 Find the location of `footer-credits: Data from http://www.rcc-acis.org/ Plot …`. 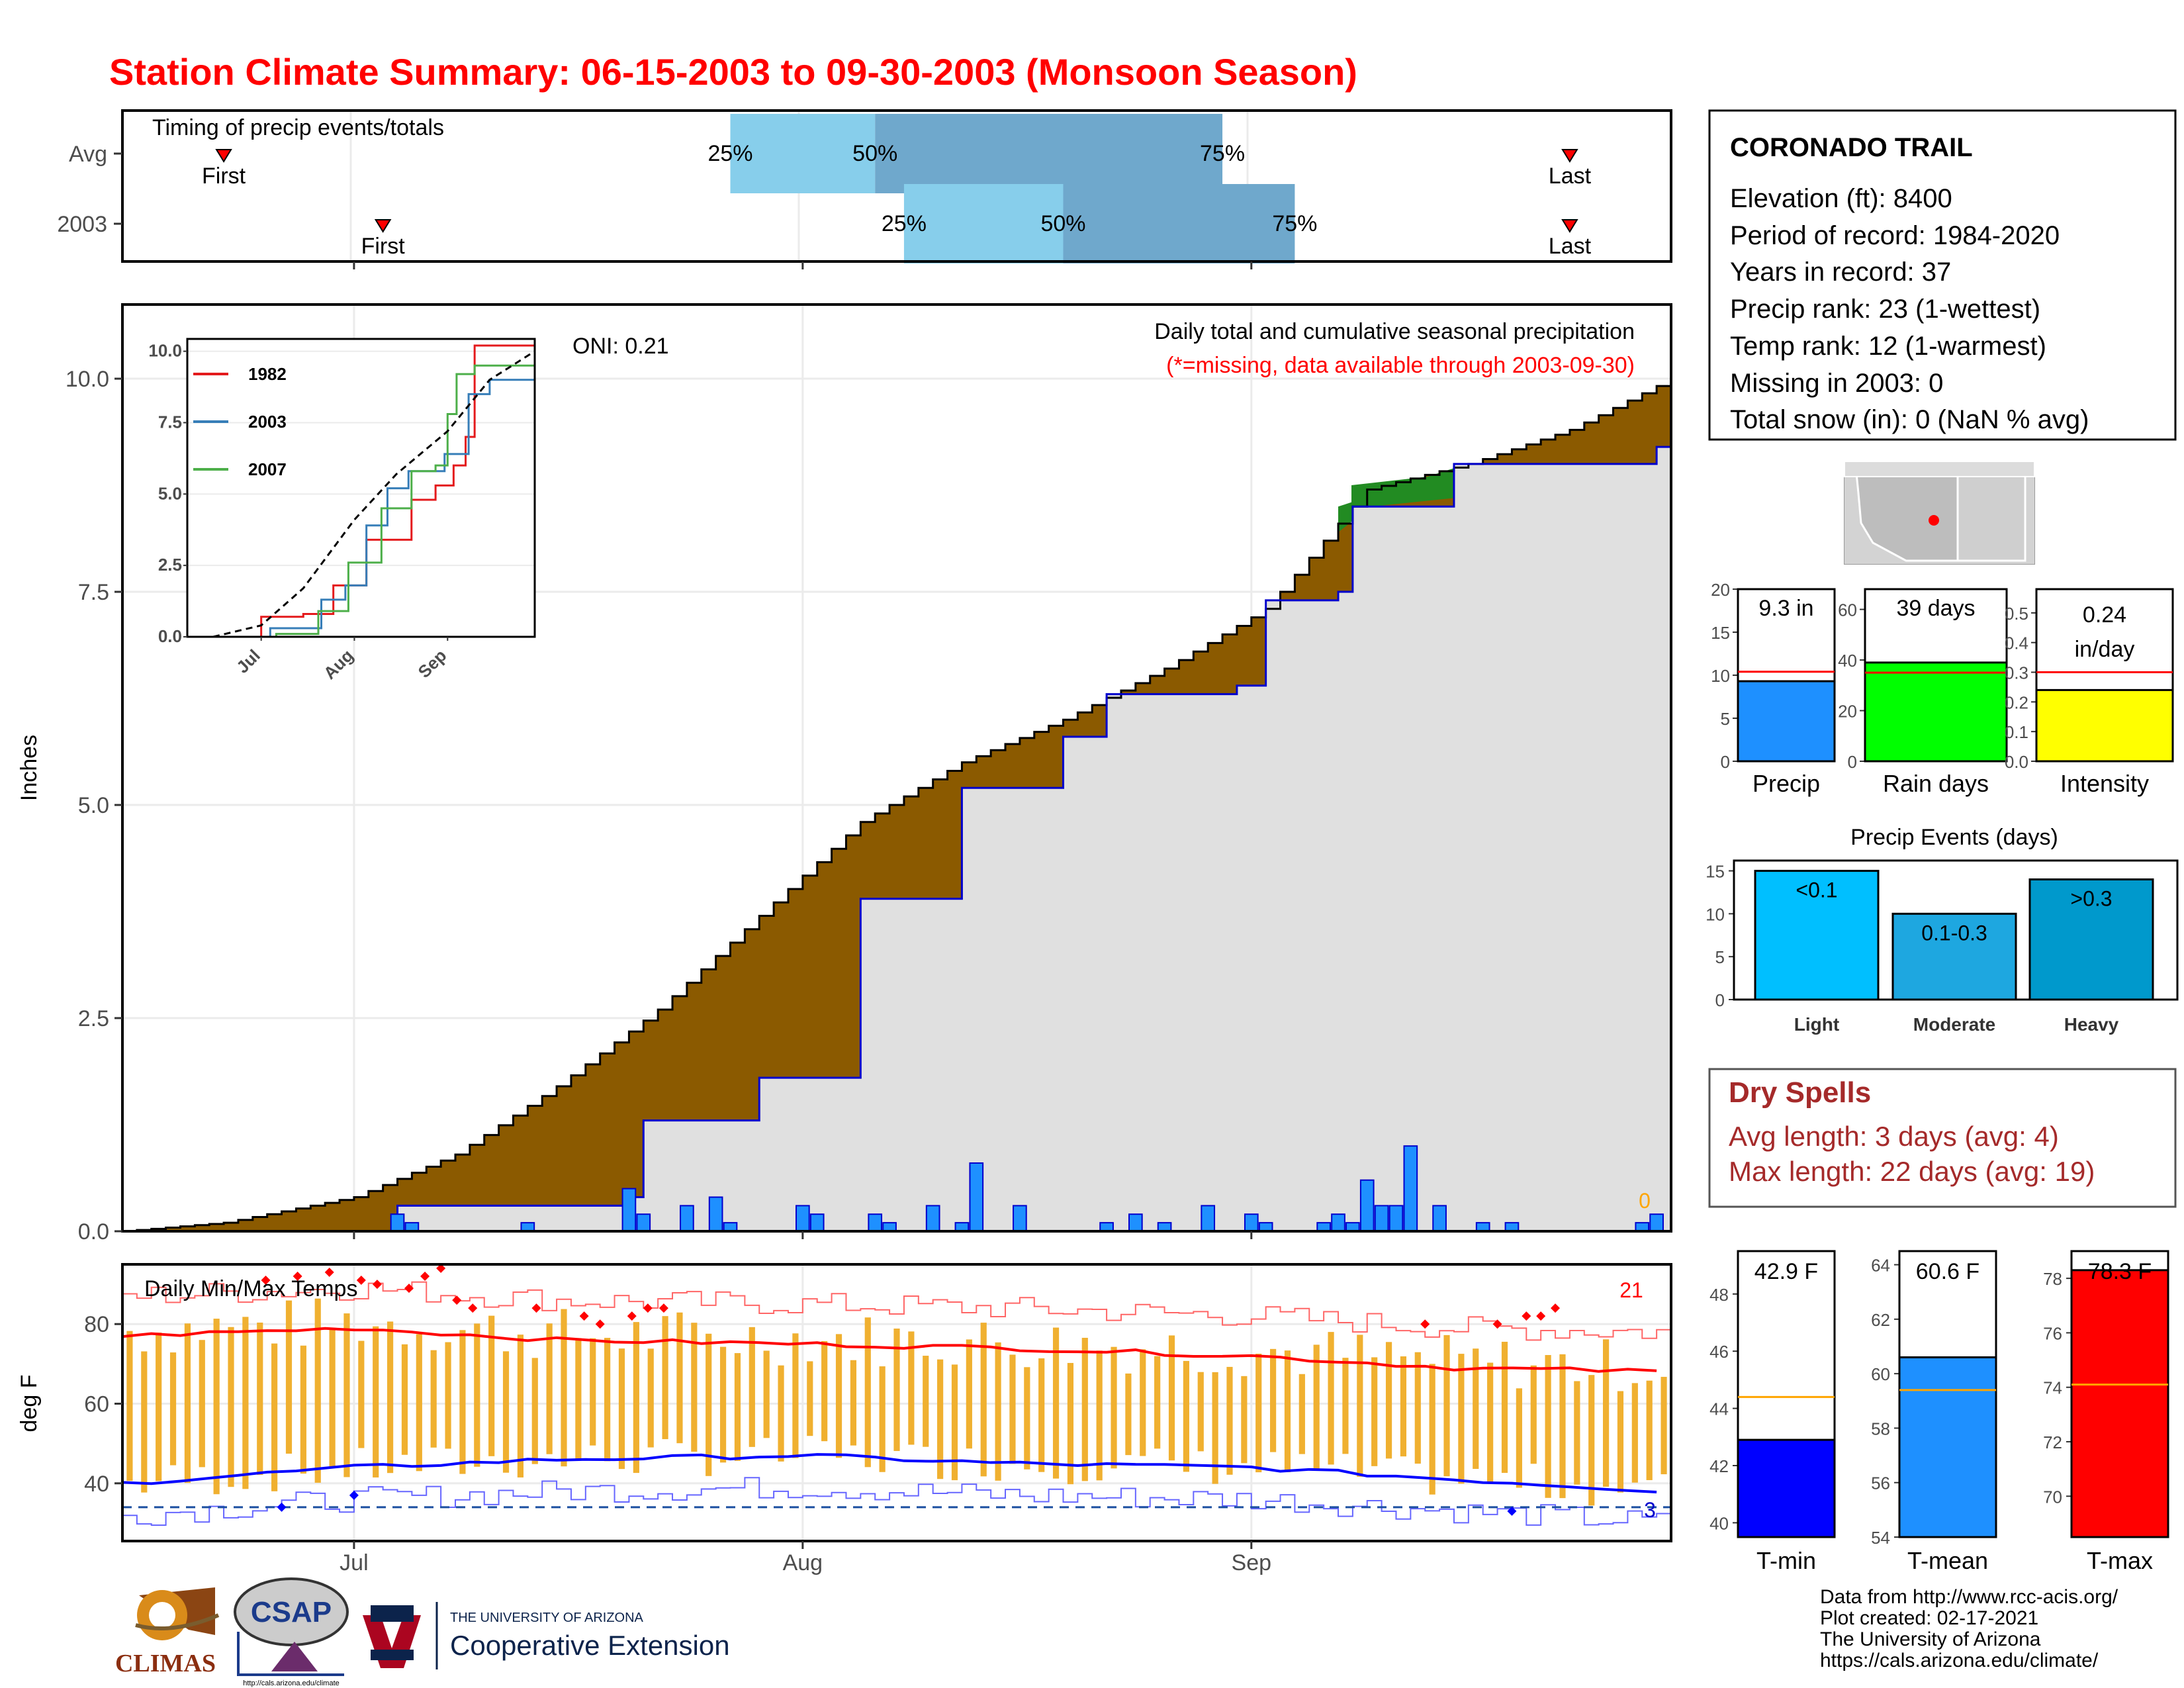

footer-credits: Data from http://www.rcc-acis.org/ Plot … is located at coordinates (1969, 1628).